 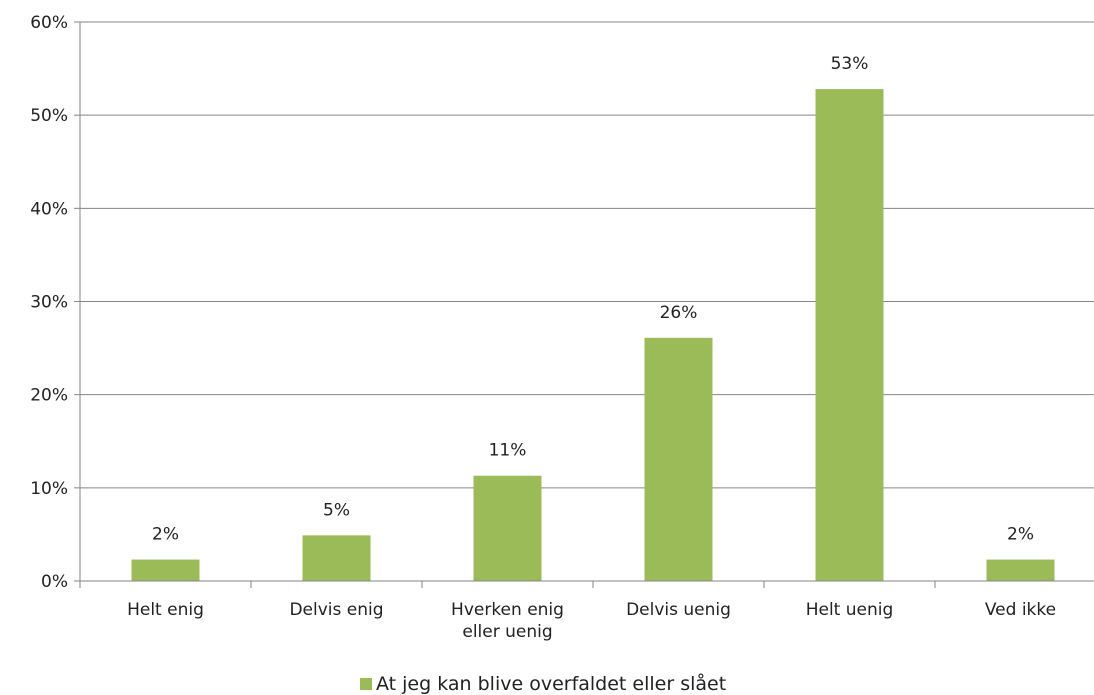 I want to click on x-axis-ticks, so click(x=507, y=584).